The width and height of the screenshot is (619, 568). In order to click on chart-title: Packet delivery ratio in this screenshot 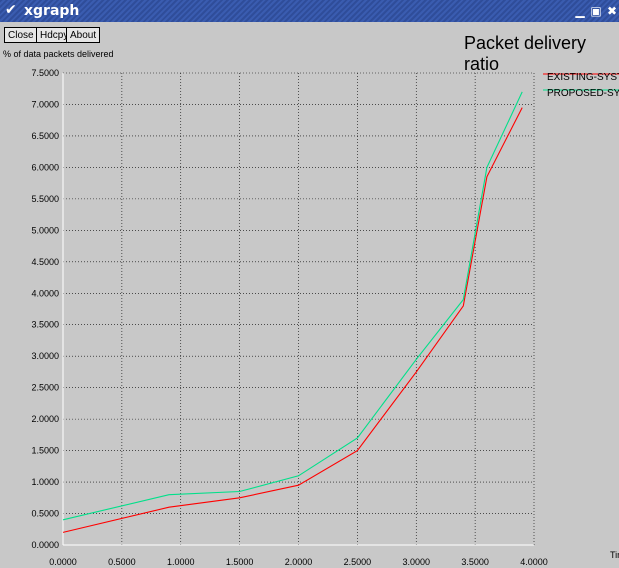, I will do `click(525, 53)`.